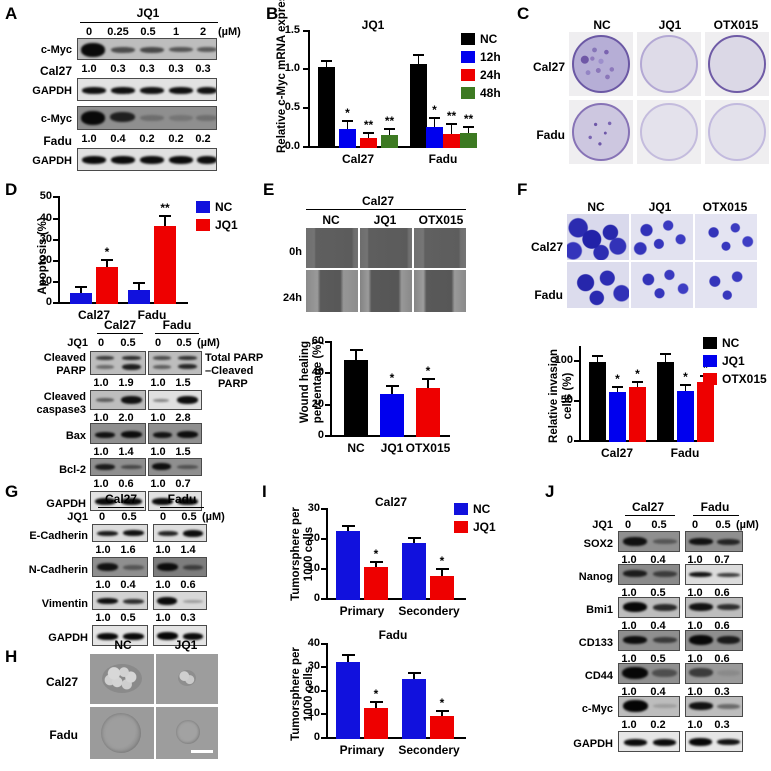 This screenshot has width=771, height=771. I want to click on panel-d-y-axis, so click(59, 250).